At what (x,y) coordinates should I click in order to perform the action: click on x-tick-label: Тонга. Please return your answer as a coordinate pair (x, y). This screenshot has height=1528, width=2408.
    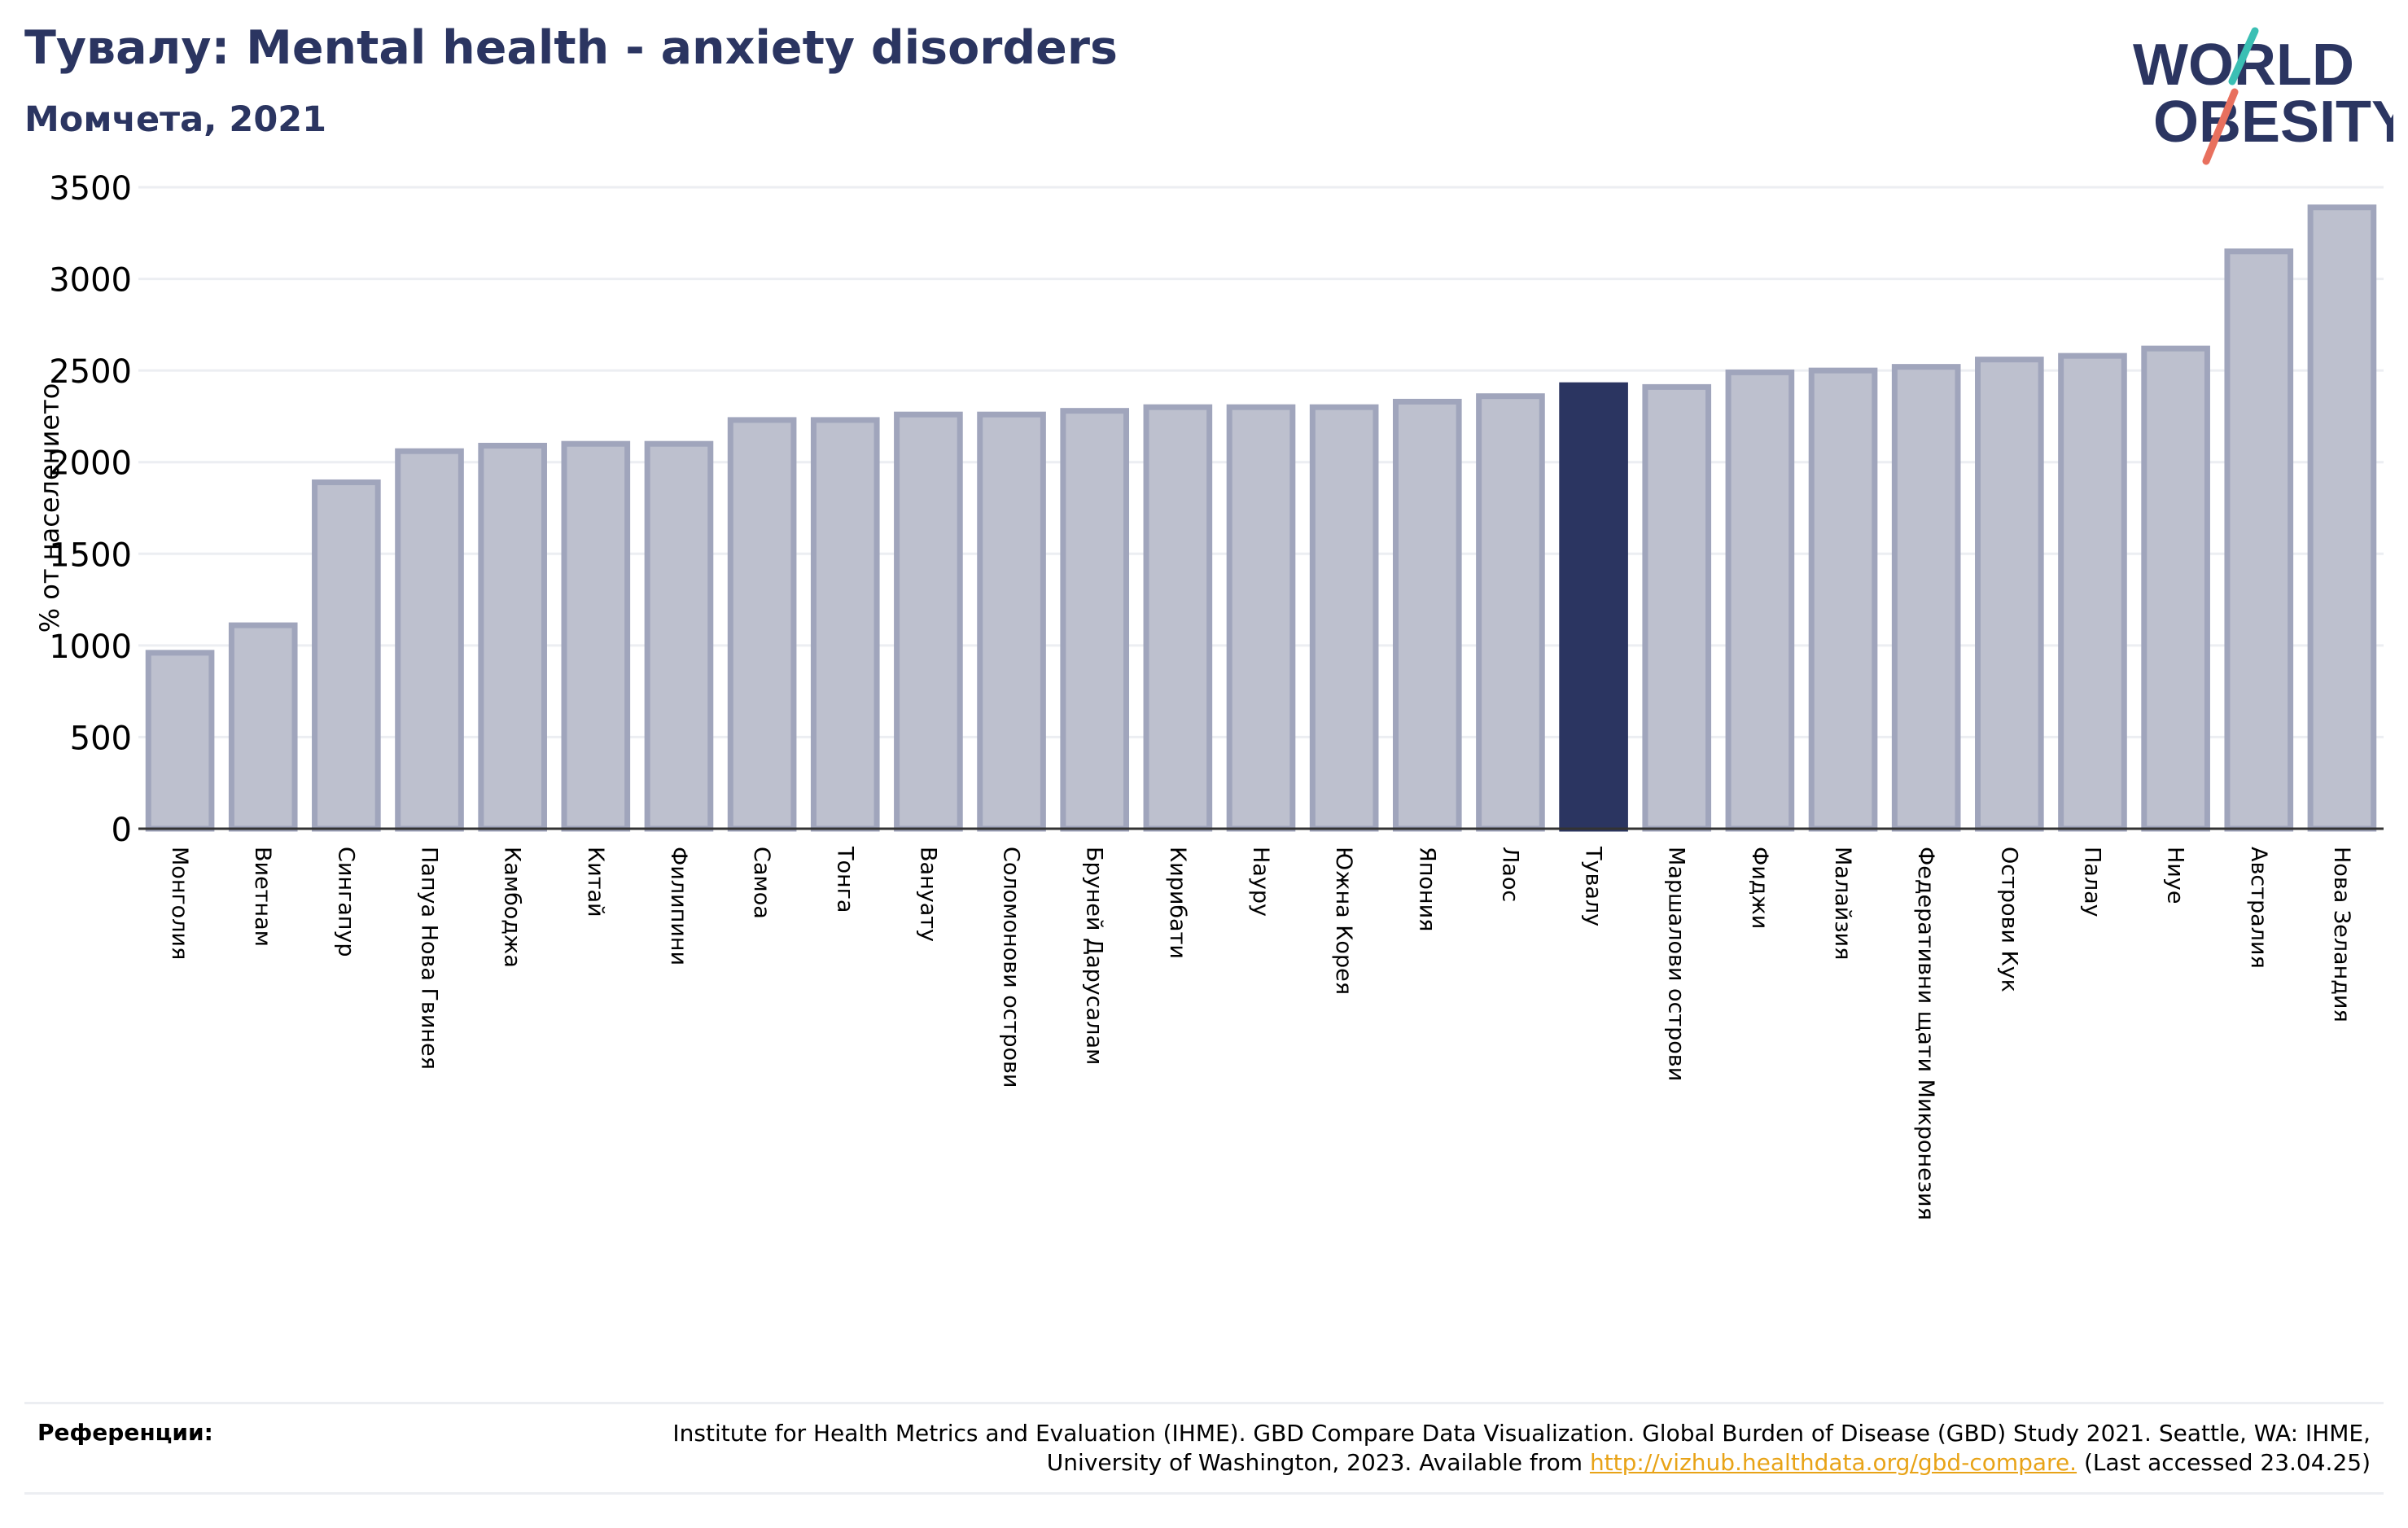
    Looking at the image, I should click on (844, 880).